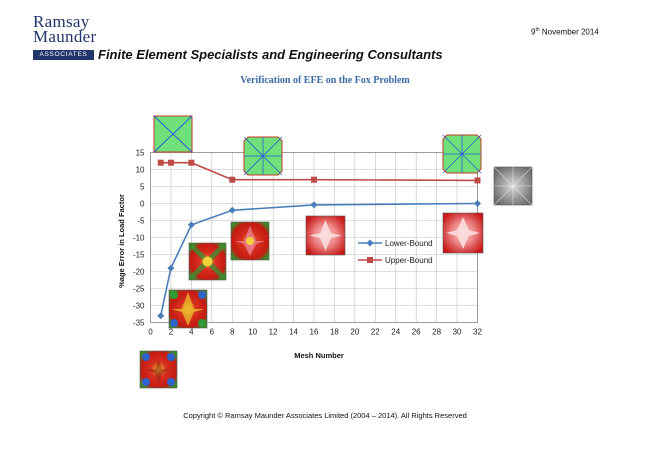 Image resolution: width=650 pixels, height=459 pixels. Describe the element at coordinates (139, 289) in the screenshot. I see `y-tick-label: -25` at that location.